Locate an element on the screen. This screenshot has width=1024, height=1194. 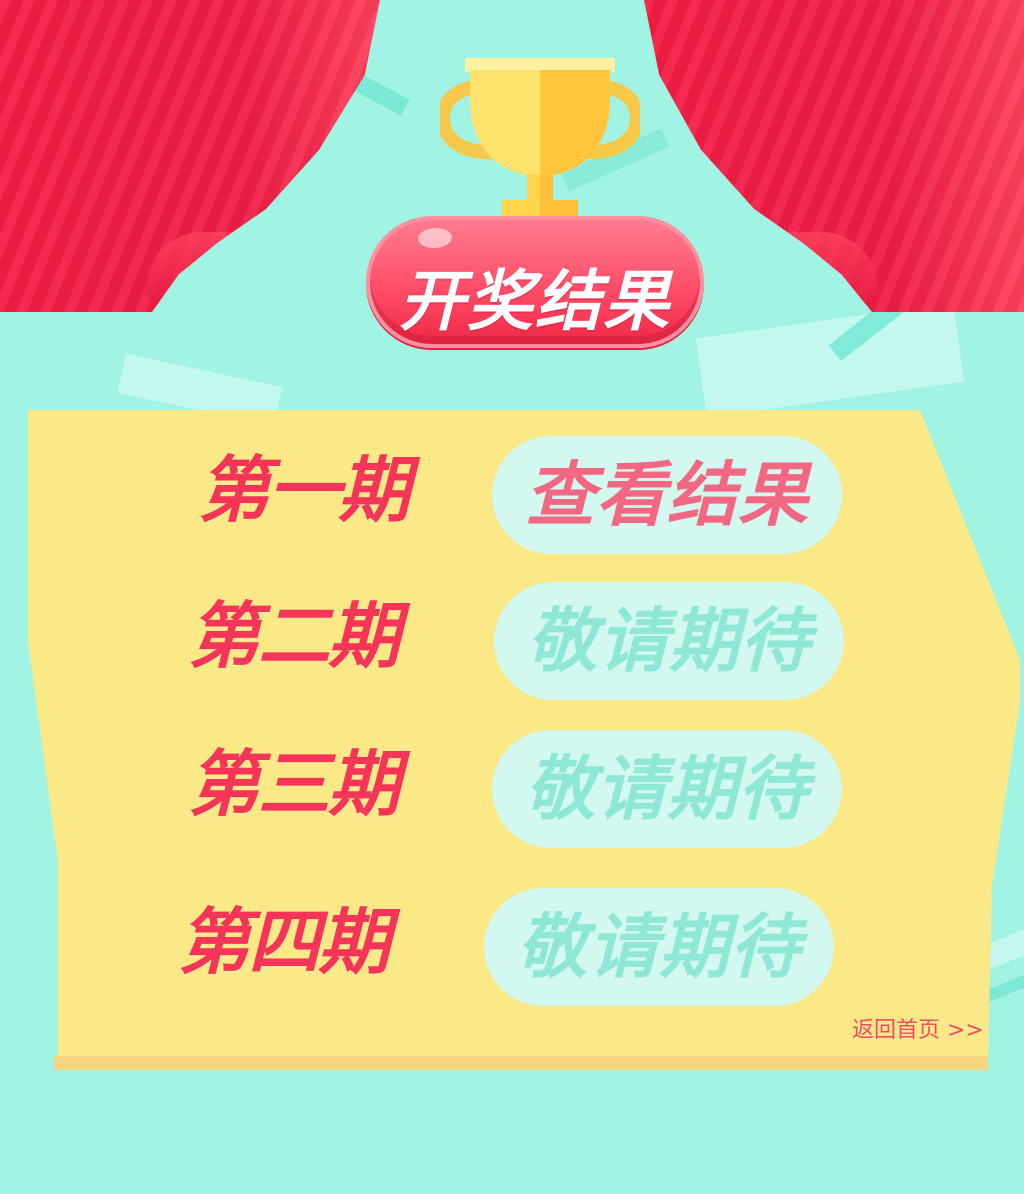
results-panel-shadow is located at coordinates (521, 1063).